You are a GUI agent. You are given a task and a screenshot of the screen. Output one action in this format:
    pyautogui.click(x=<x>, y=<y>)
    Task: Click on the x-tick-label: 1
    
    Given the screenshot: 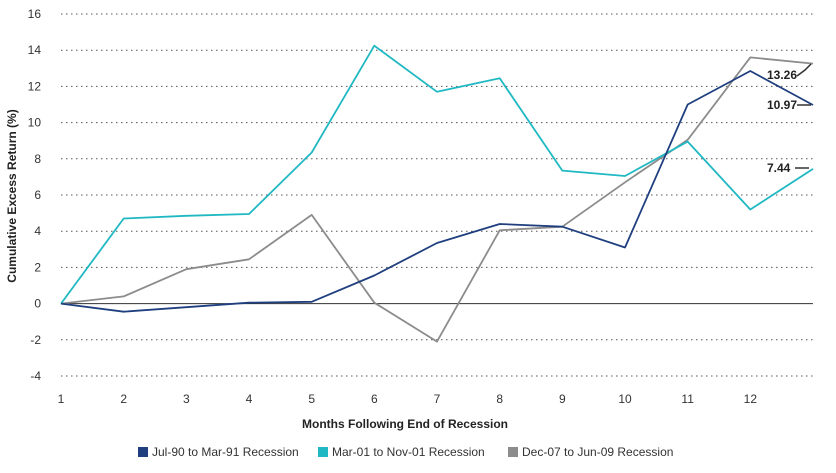 What is the action you would take?
    pyautogui.click(x=61, y=399)
    